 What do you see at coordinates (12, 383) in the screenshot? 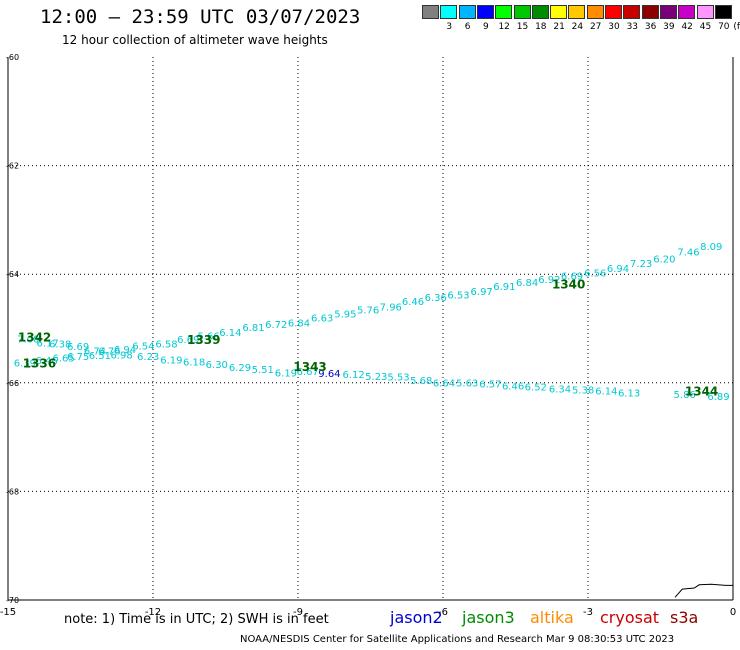
I see `y-tick-label: -66` at bounding box center [12, 383].